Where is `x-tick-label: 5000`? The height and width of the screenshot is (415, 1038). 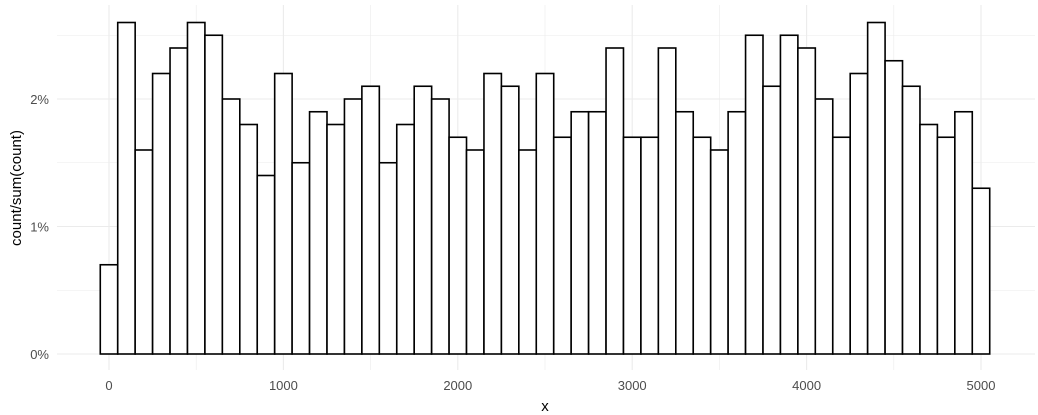
x-tick-label: 5000 is located at coordinates (981, 385).